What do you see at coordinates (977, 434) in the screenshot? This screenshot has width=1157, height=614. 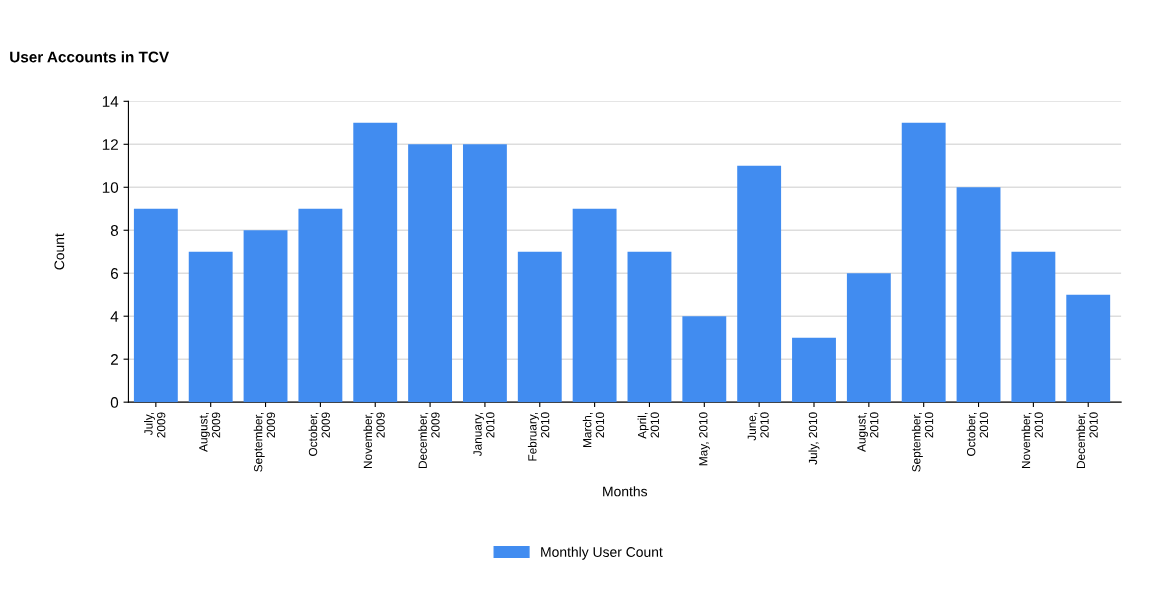 I see `x-tick-label: October, 2010` at bounding box center [977, 434].